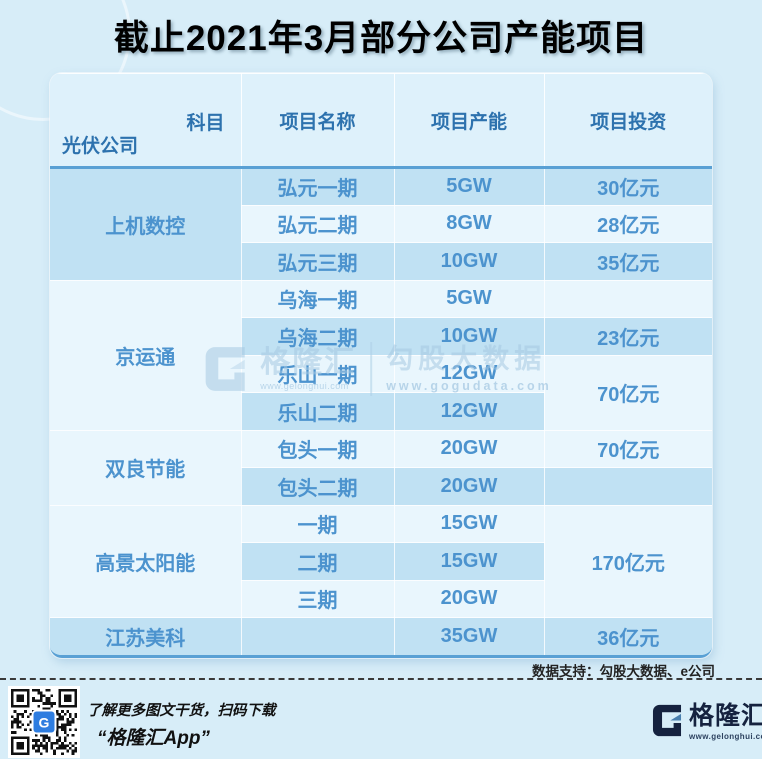 This screenshot has width=762, height=759. What do you see at coordinates (469, 223) in the screenshot?
I see `capacity-cell: 8GW` at bounding box center [469, 223].